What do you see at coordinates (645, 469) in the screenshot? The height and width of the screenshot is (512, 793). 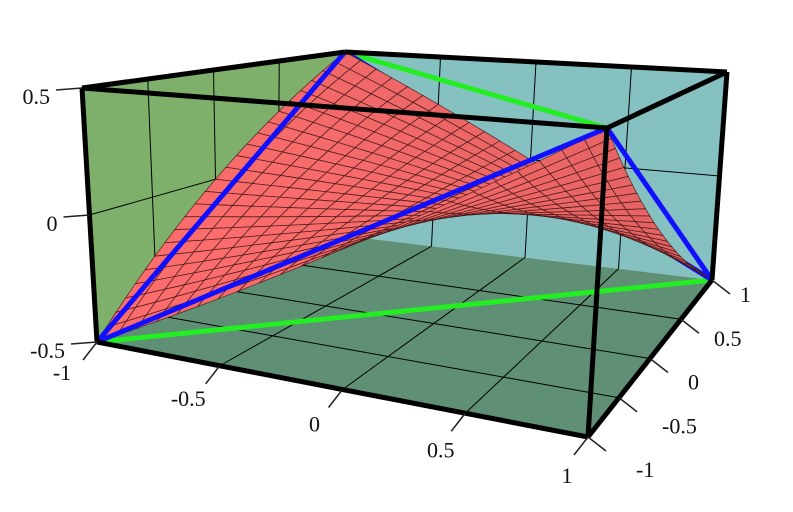 I see `y-tick-label: -1` at bounding box center [645, 469].